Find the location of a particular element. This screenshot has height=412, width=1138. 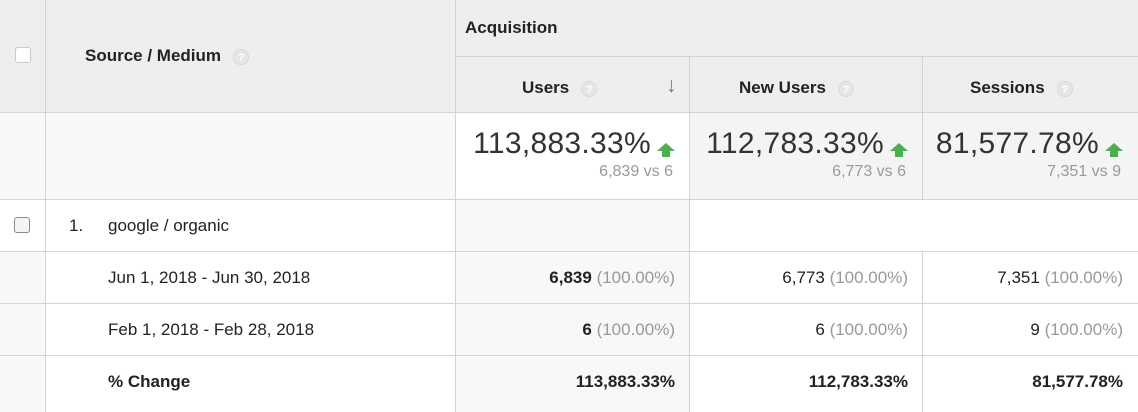

date-range-label: Feb 1, 2018 - Feb 28, 2018 is located at coordinates (211, 329).